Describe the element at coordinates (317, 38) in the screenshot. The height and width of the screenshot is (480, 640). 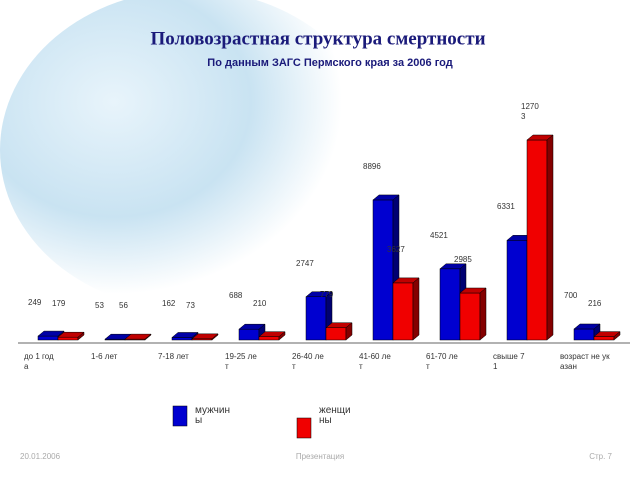
I see `chart-title: Половозрастная структура смертности` at that location.